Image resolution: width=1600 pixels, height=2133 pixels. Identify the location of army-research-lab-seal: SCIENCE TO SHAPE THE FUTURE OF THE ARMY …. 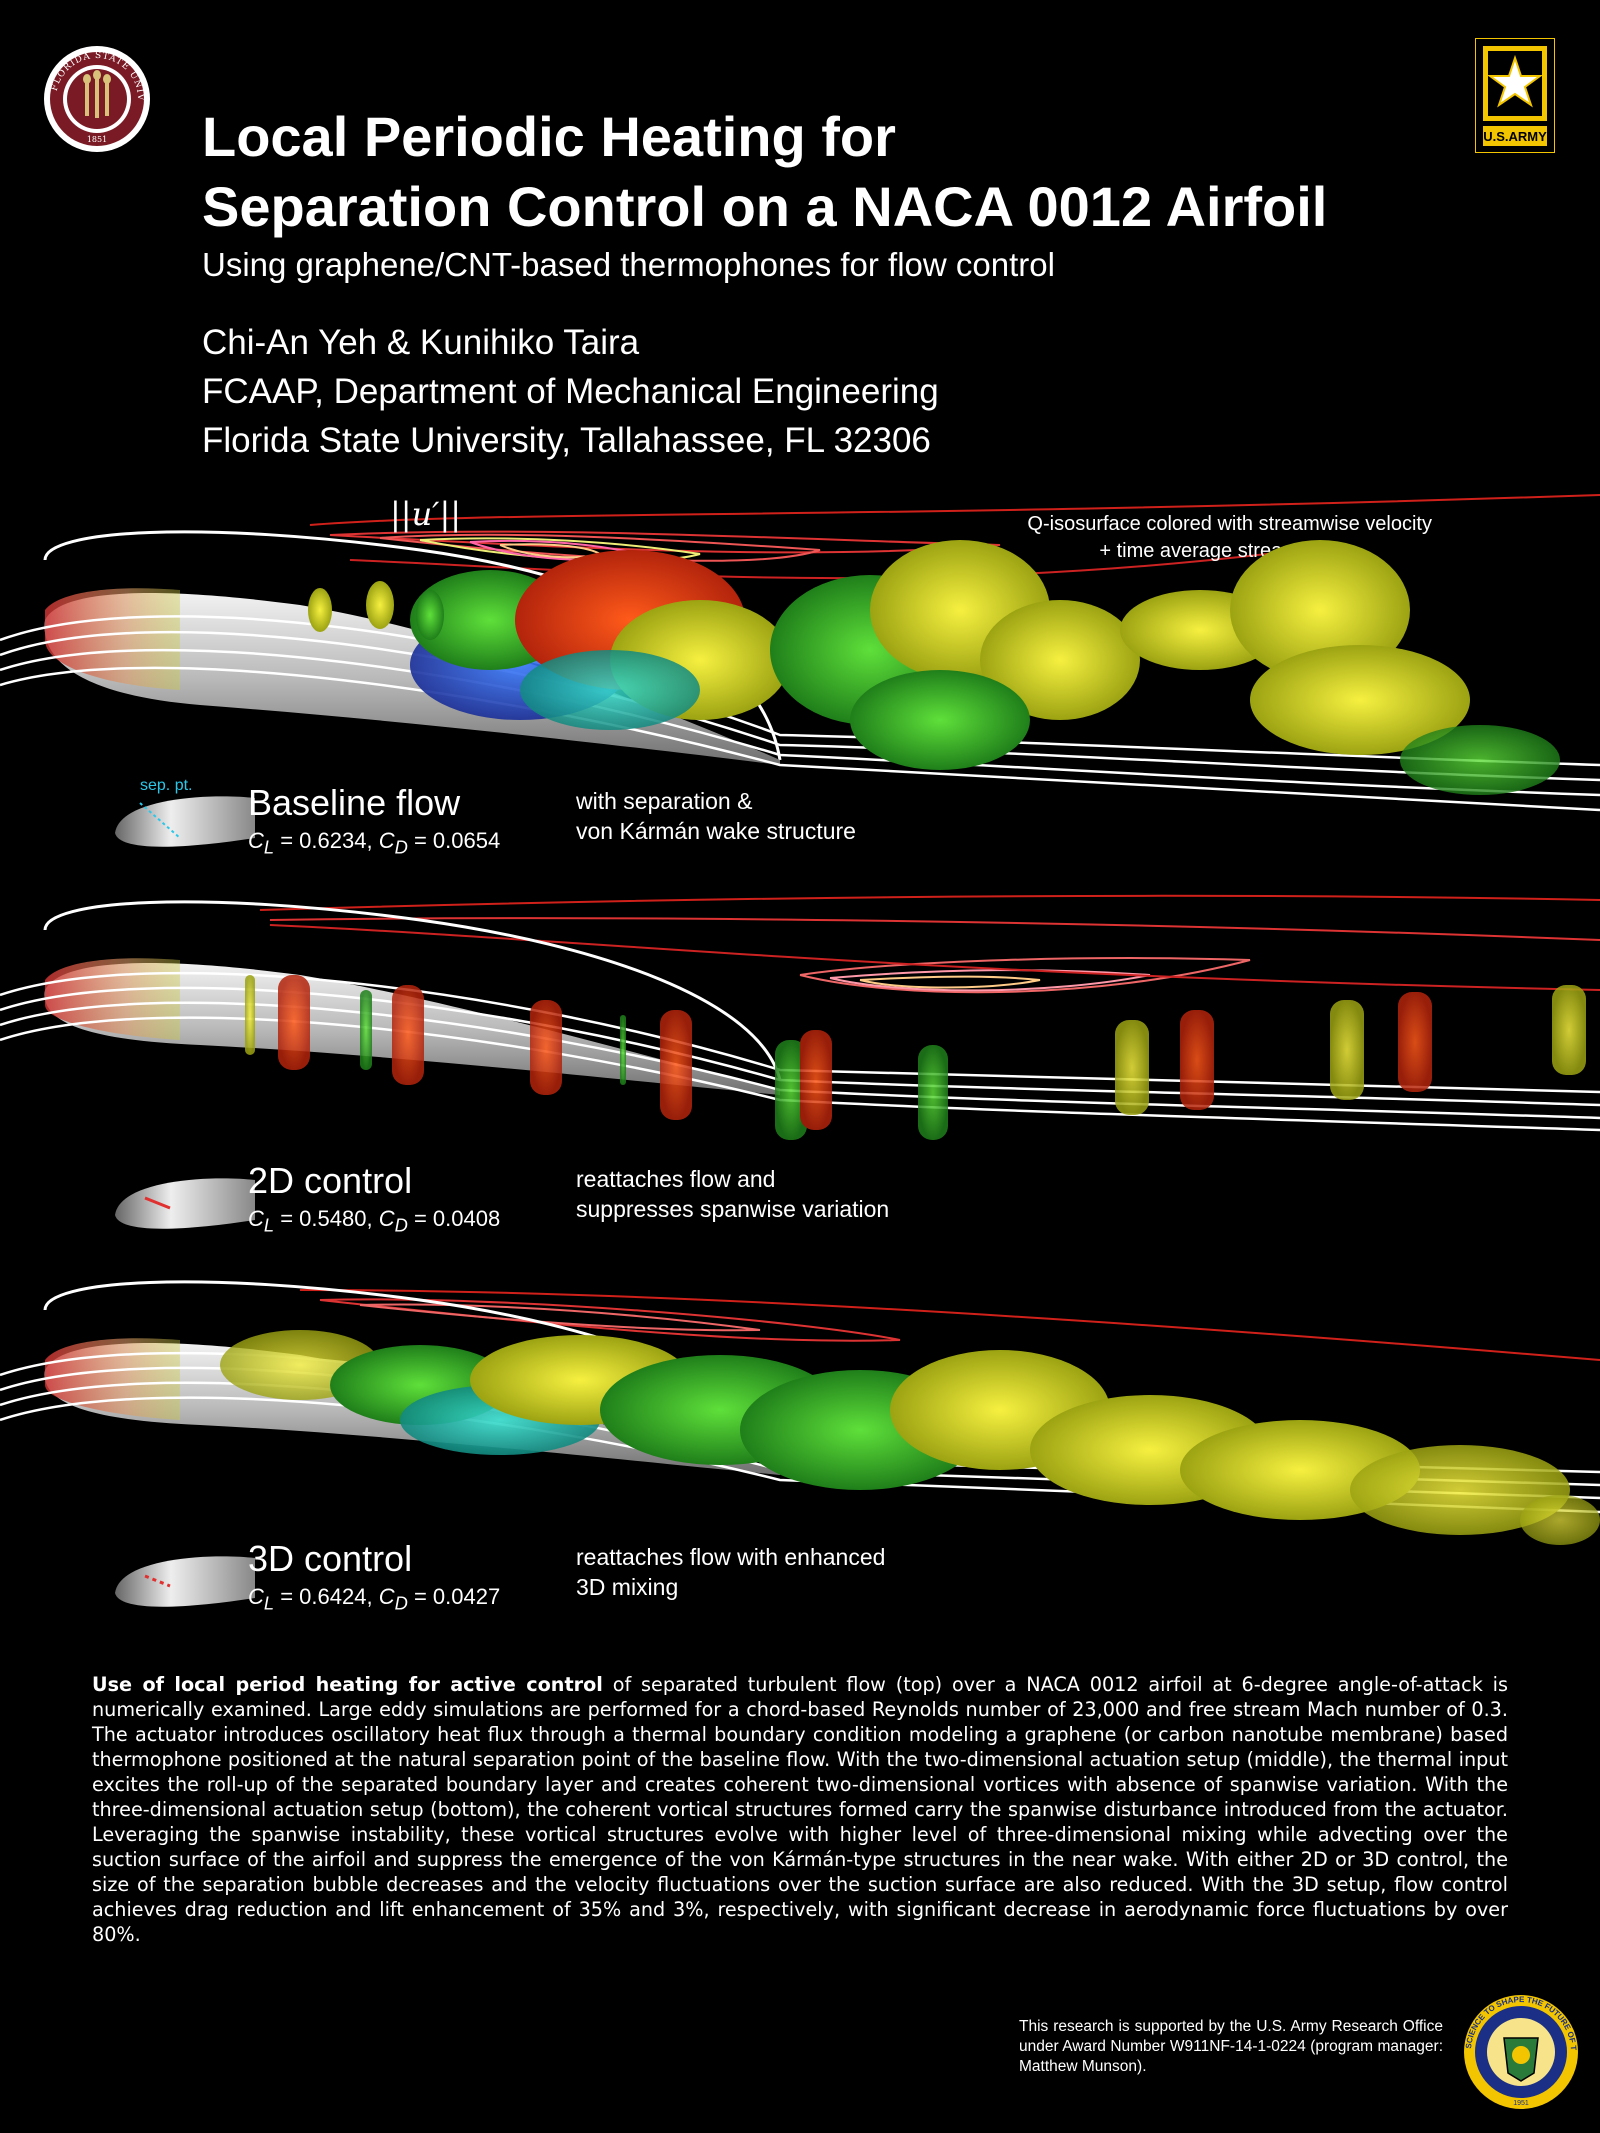
(1520, 2051).